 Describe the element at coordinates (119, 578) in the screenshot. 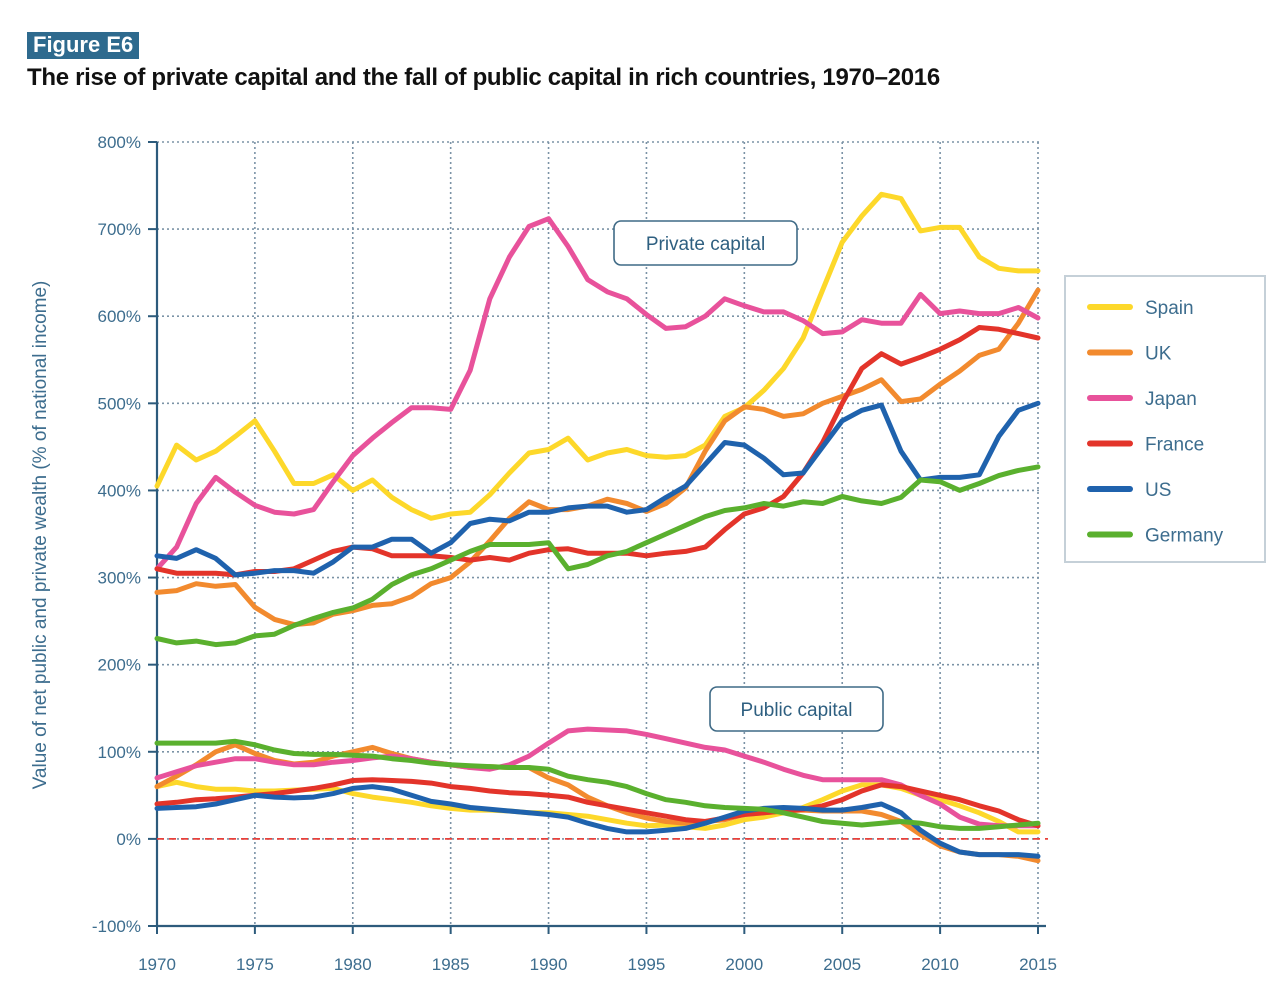

I see `y-tick-label: 300%` at that location.